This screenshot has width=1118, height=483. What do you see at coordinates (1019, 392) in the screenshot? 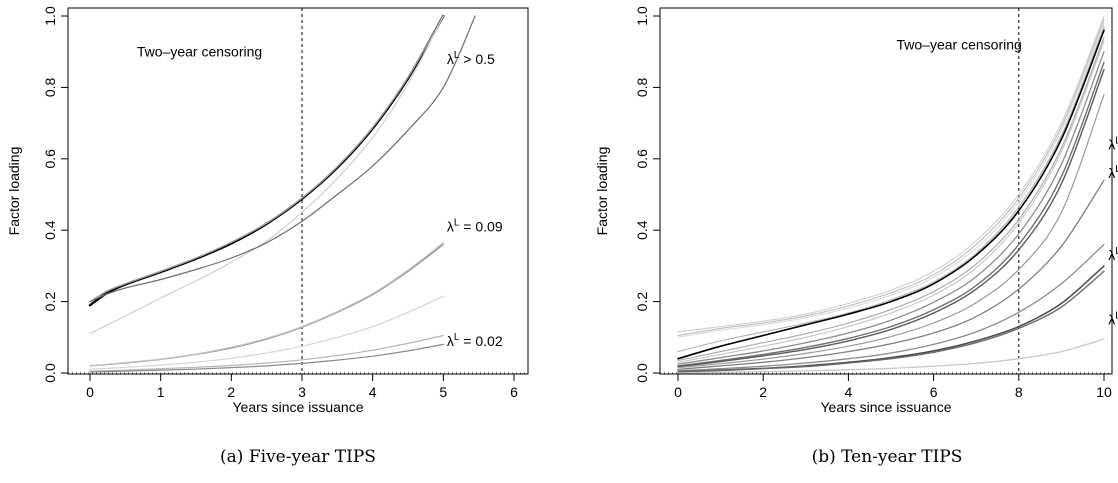
I see `x-tick-label: 8` at bounding box center [1019, 392].